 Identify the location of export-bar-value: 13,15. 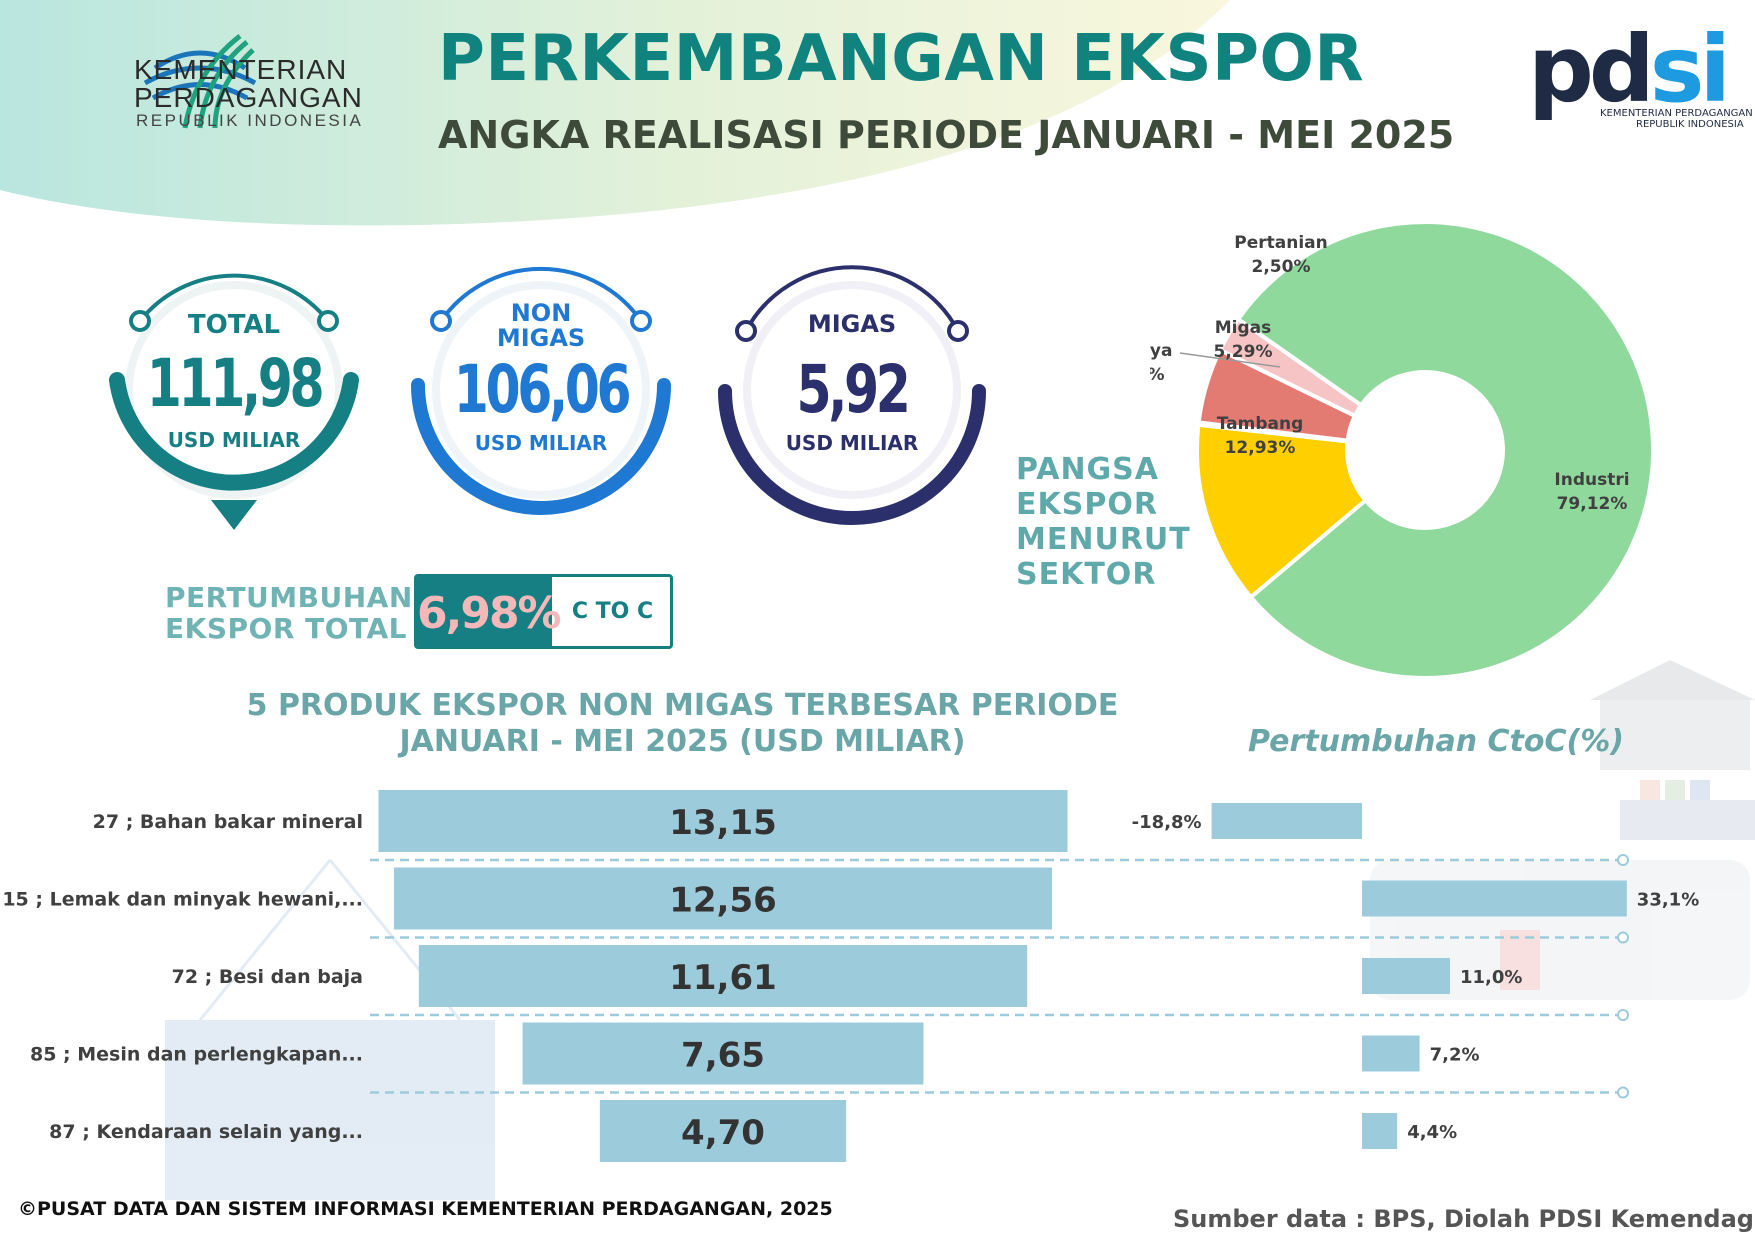
(723, 823).